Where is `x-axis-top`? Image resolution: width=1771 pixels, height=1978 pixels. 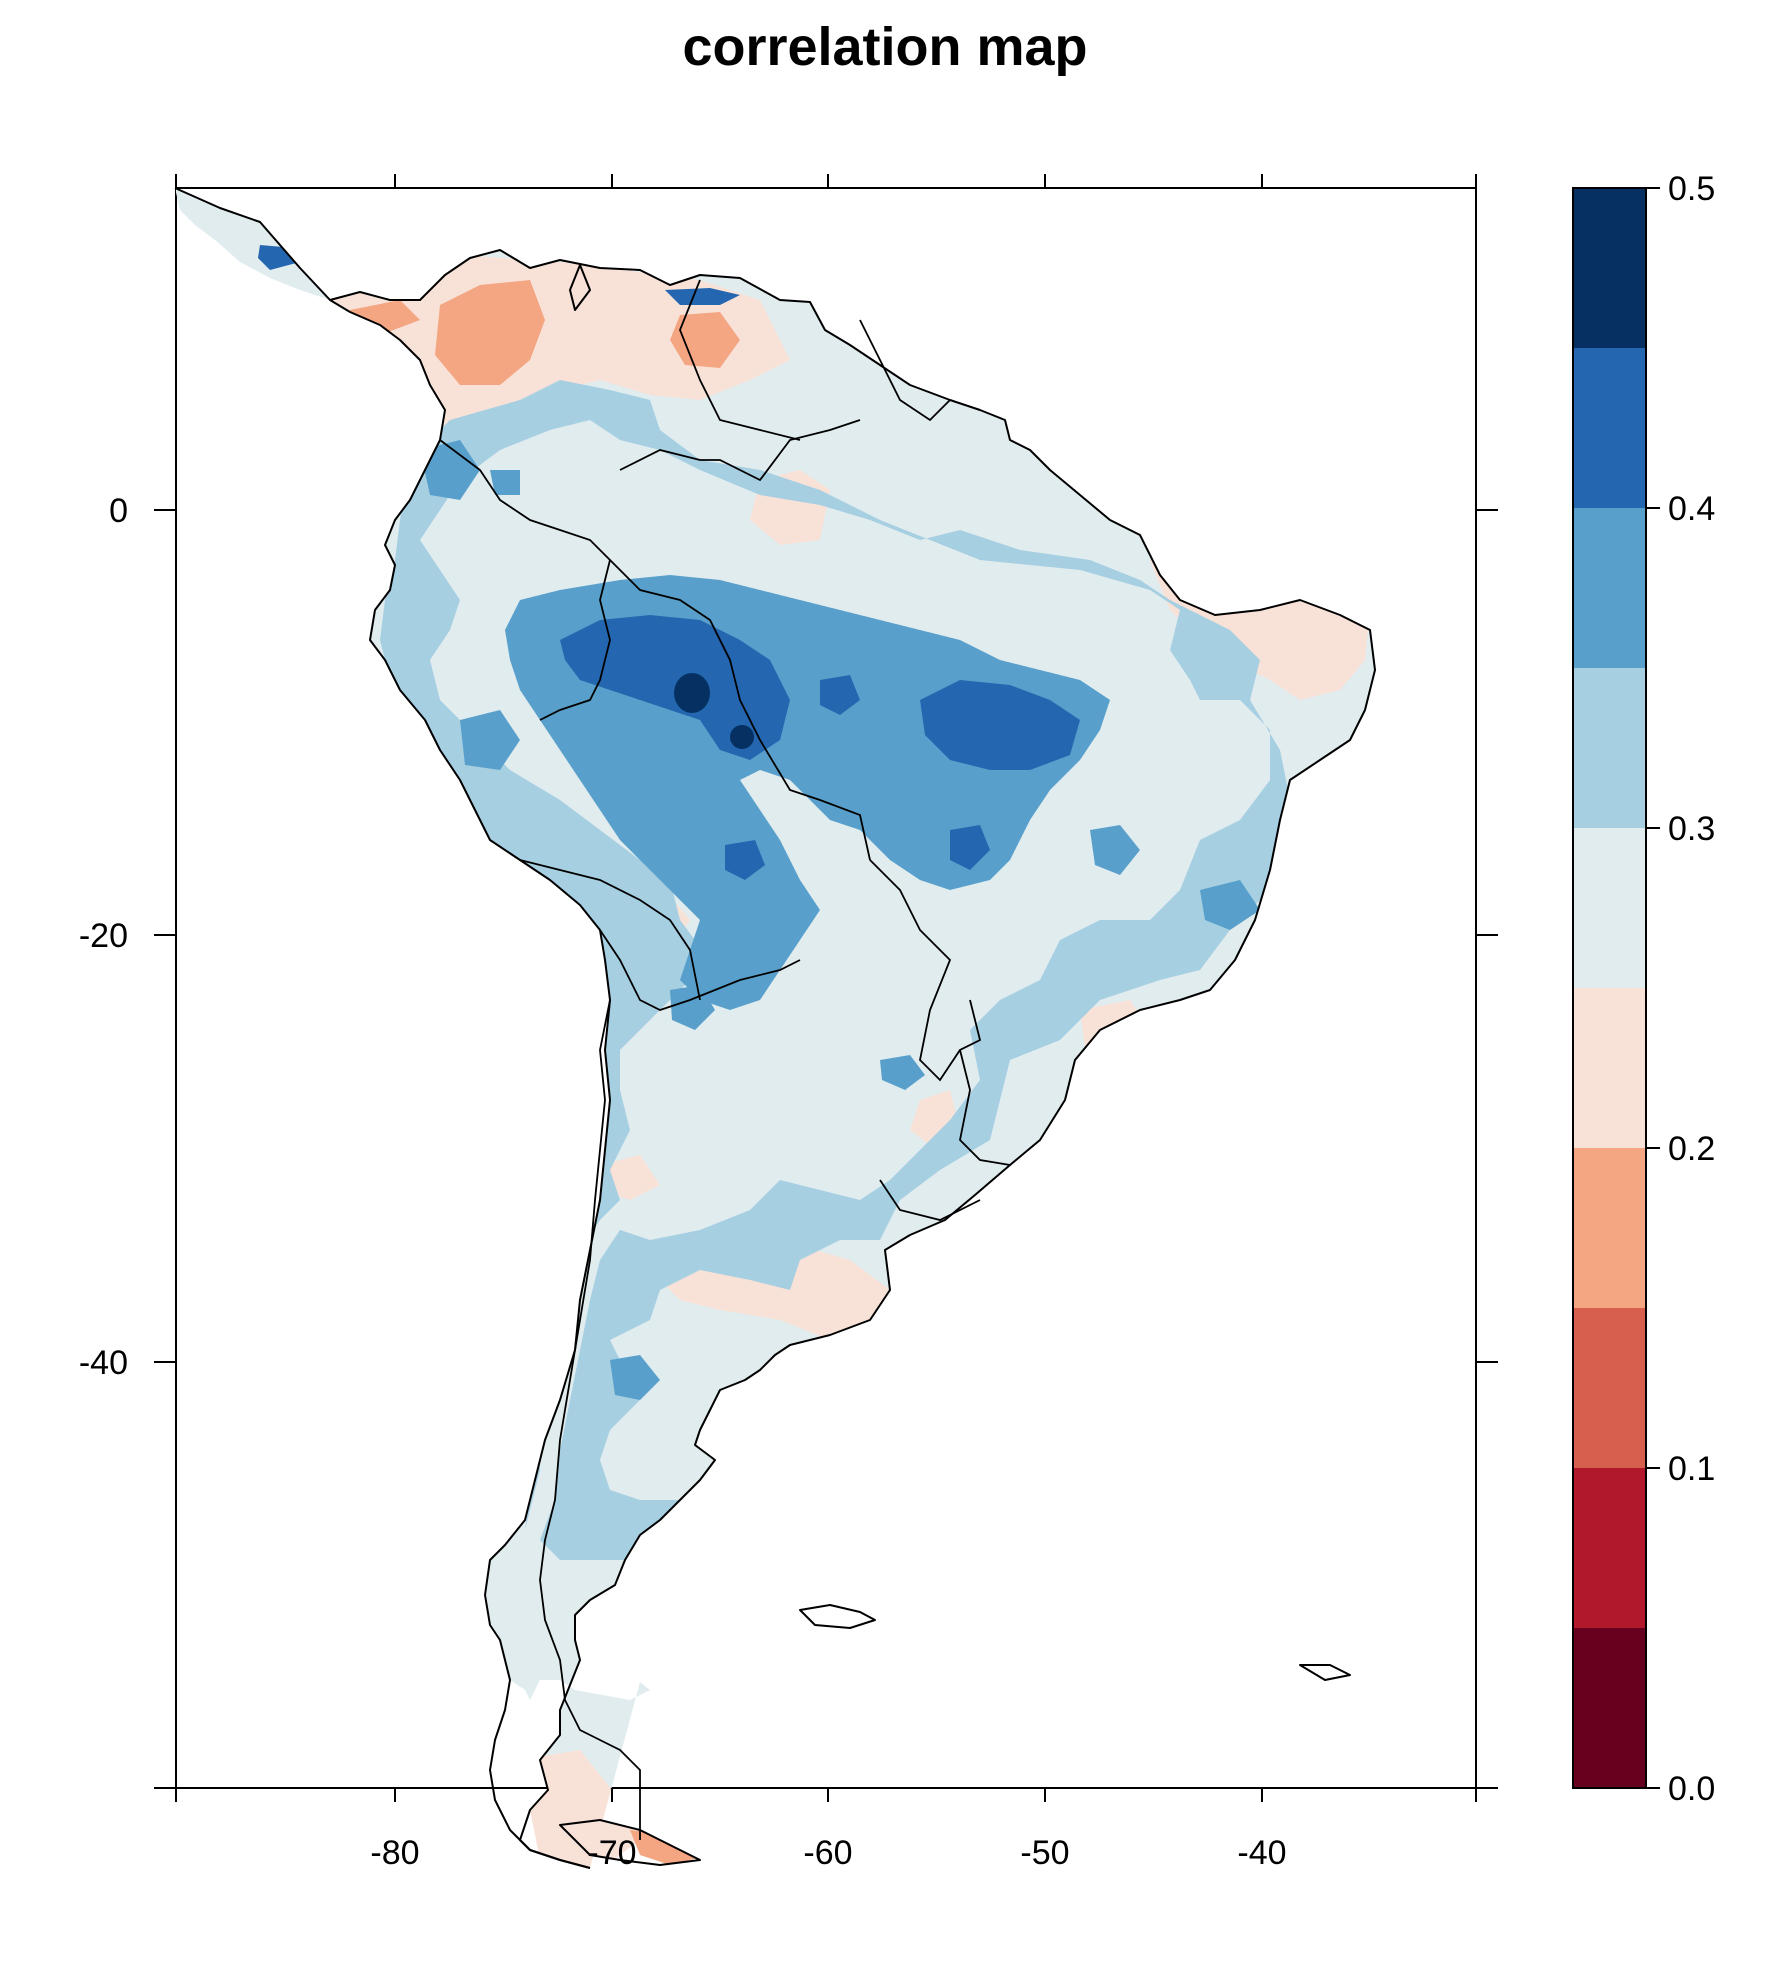
x-axis-top is located at coordinates (826, 181).